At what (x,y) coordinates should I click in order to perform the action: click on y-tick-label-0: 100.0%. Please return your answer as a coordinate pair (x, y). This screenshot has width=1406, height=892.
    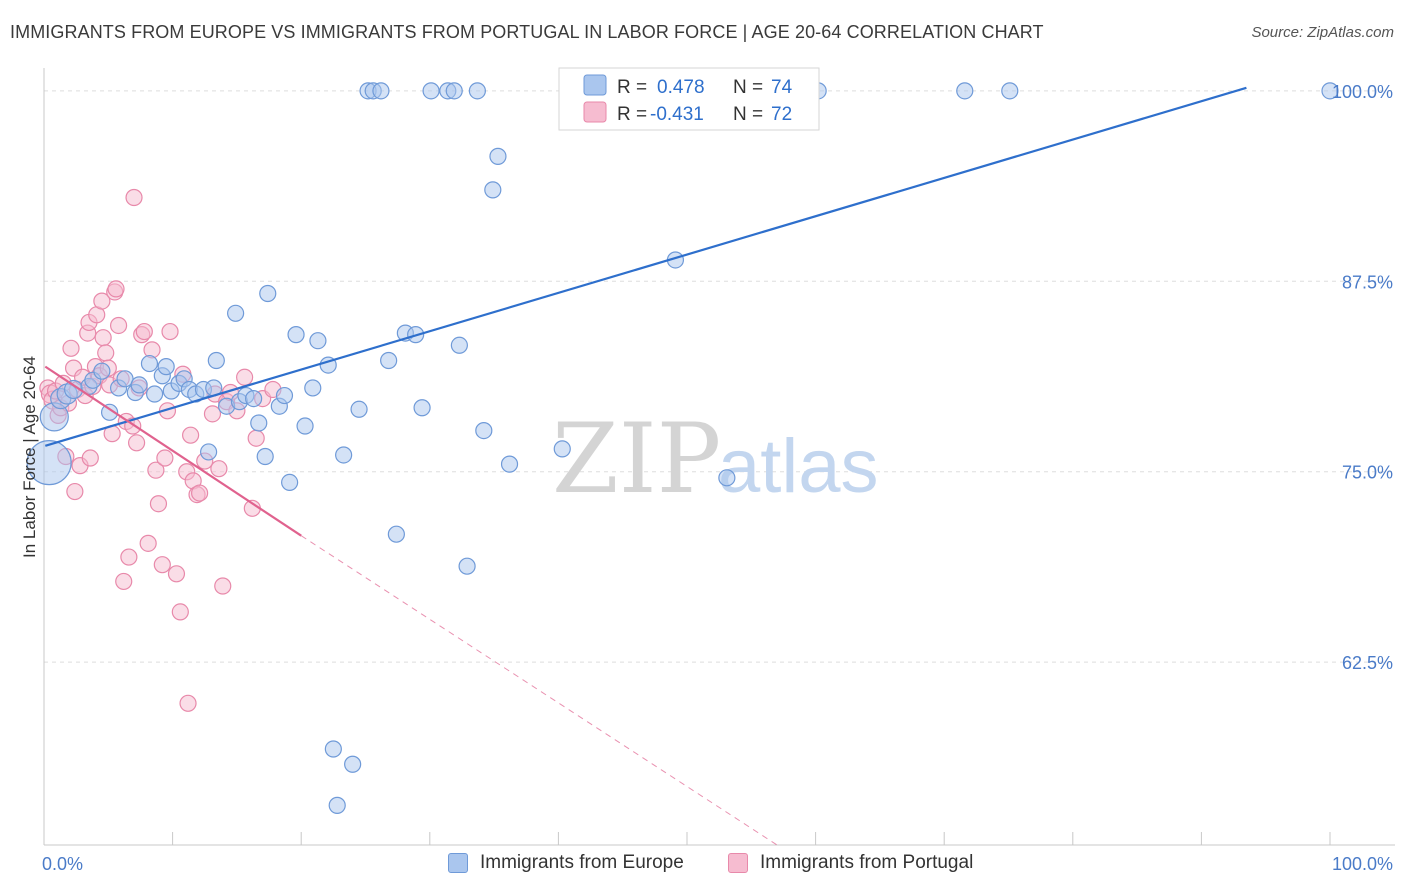
    Looking at the image, I should click on (1362, 92).